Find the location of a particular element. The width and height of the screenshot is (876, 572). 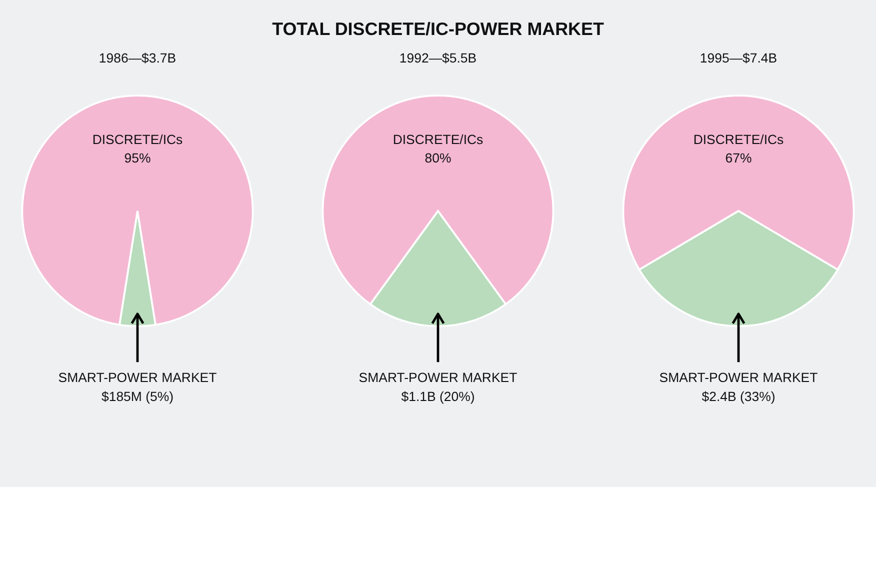

chart-subtitle: 1995—$7.4B is located at coordinates (739, 58).